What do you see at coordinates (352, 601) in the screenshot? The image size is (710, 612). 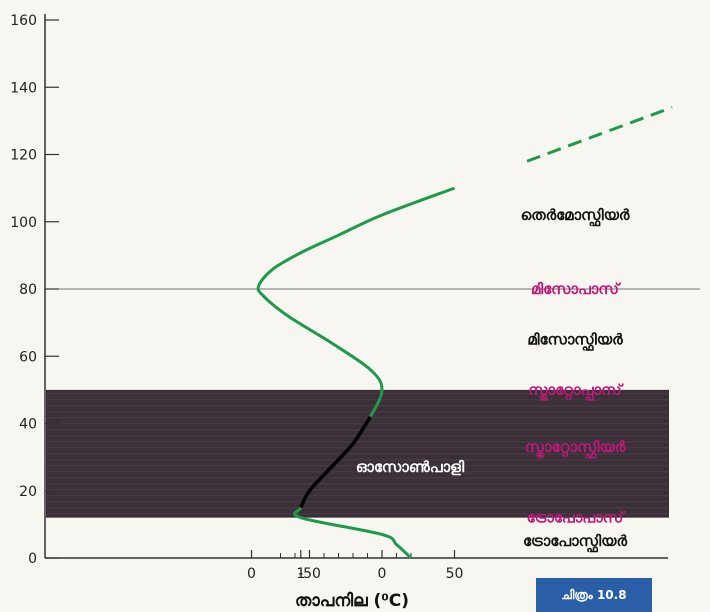 I see `x-axis-title: താപനില (⁰C)` at bounding box center [352, 601].